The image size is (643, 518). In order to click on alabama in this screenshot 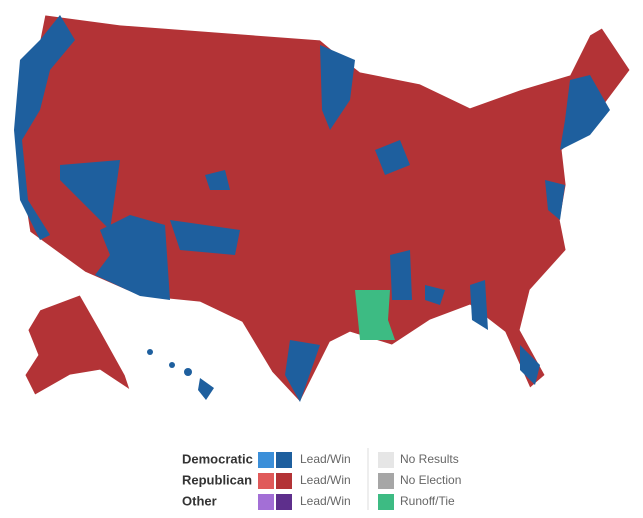, I will do `click(435, 295)`.